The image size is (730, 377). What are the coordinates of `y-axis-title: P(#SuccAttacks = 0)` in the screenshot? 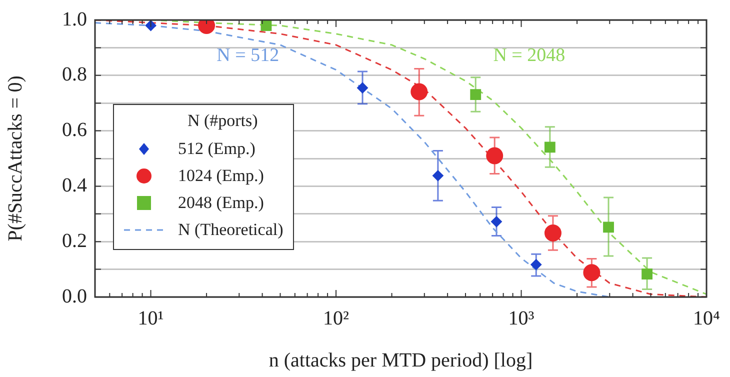 It's located at (15, 159).